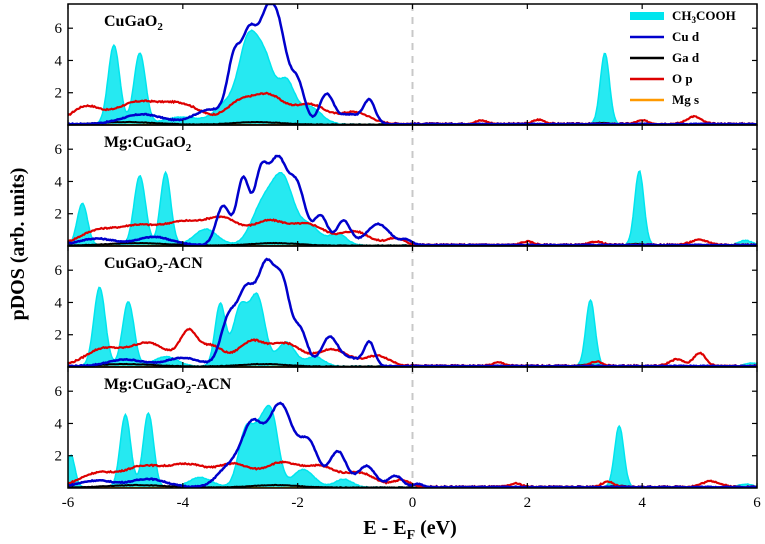 The image size is (765, 544). I want to click on x-axis-label-unit: (eV), so click(436, 528).